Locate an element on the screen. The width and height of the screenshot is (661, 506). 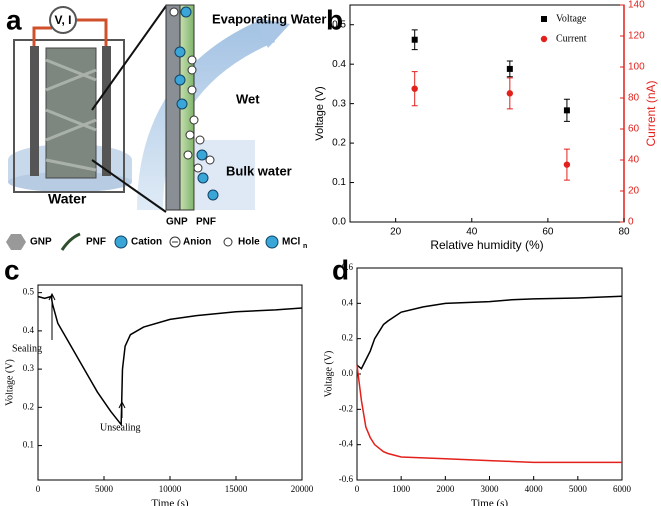
x-axis-label: Relative humidity (%) is located at coordinates (486, 245).